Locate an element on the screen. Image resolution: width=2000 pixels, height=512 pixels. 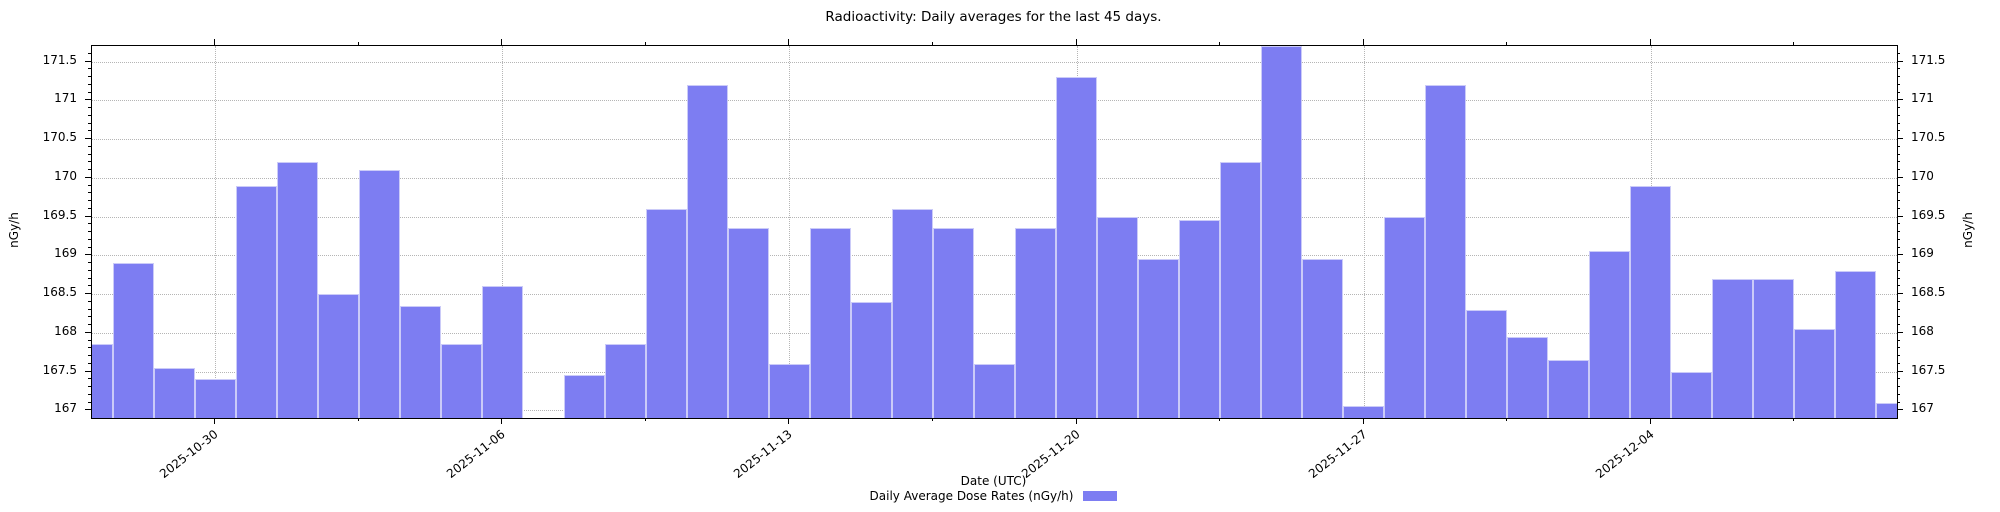
y-tick-label-left-171: 171 is located at coordinates (65, 98).